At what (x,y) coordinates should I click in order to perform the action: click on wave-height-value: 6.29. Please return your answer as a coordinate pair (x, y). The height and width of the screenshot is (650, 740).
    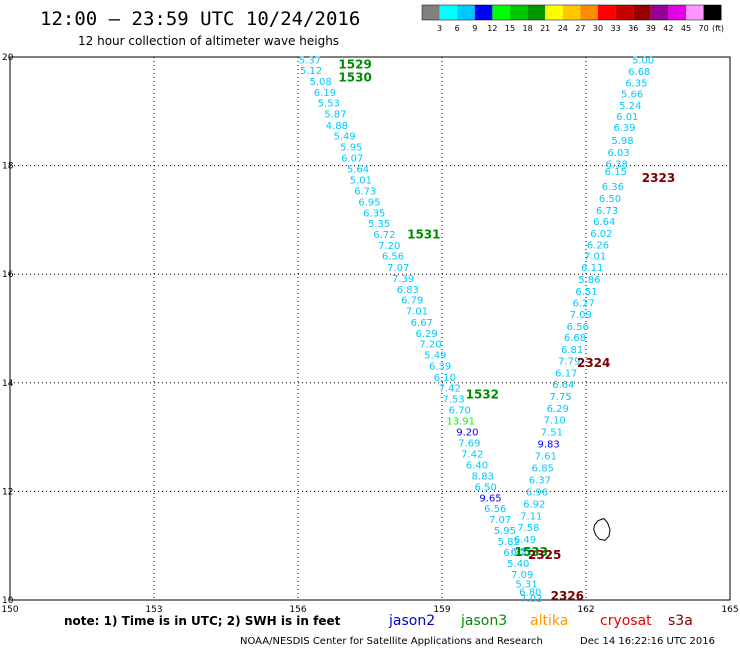
    Looking at the image, I should click on (426, 334).